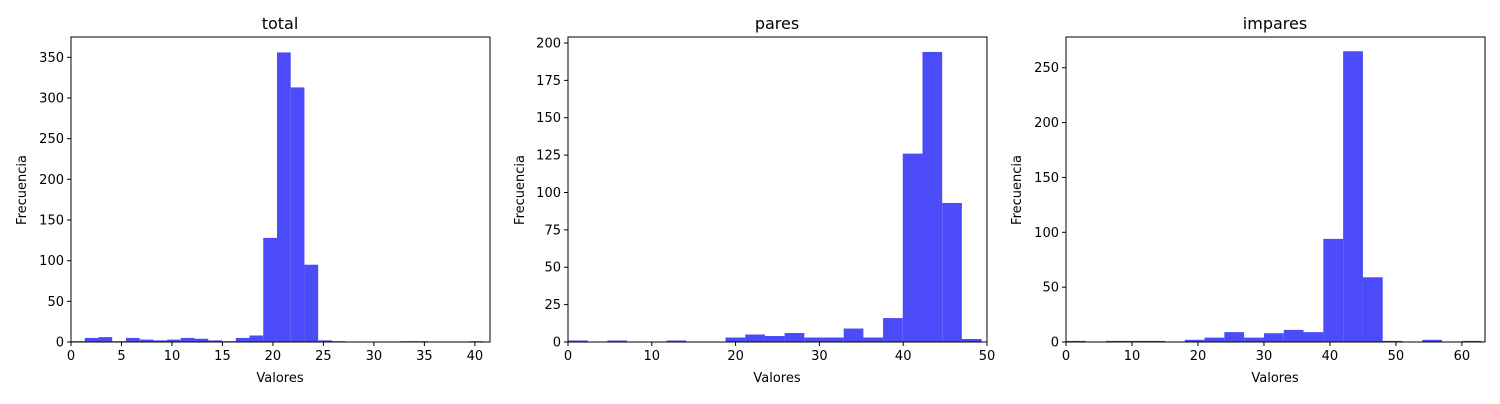  I want to click on y-tick-label: 175, so click(548, 81).